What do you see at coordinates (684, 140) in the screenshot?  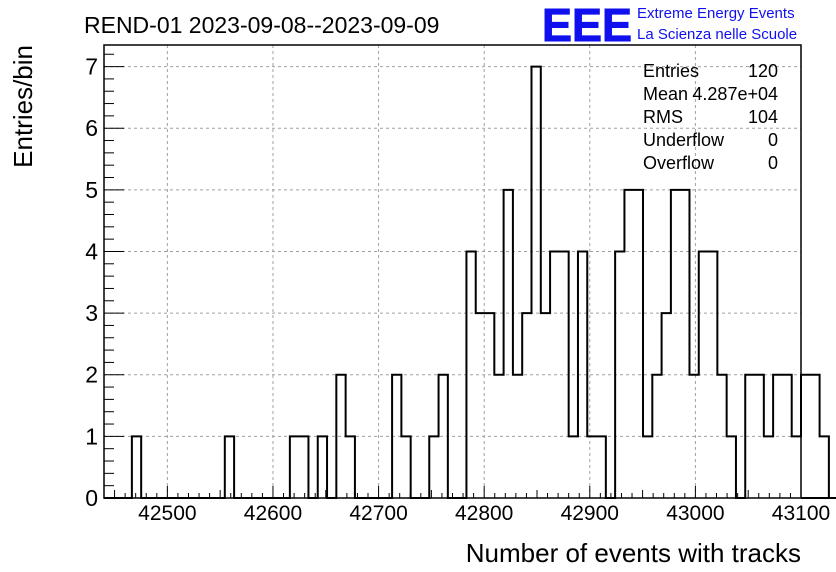 I see `stats-label: Underflow` at bounding box center [684, 140].